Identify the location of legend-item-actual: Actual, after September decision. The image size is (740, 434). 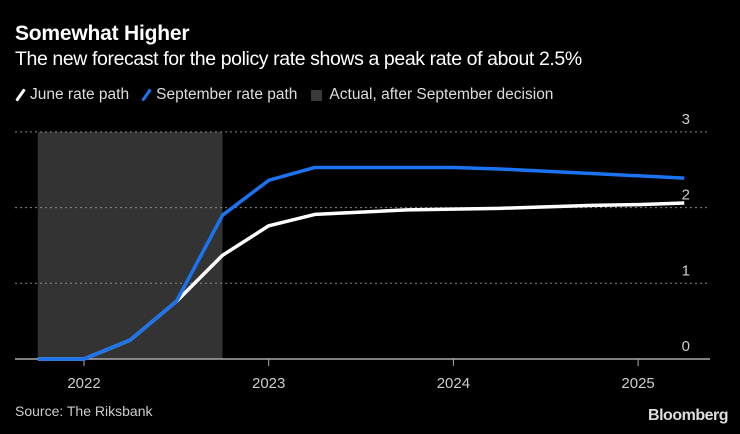
(431, 95).